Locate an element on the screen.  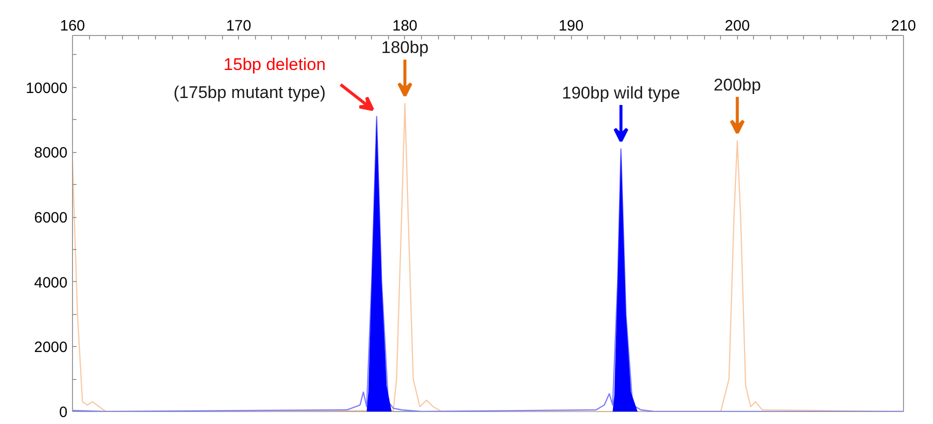
y-tick-label: 4000 is located at coordinates (51, 283).